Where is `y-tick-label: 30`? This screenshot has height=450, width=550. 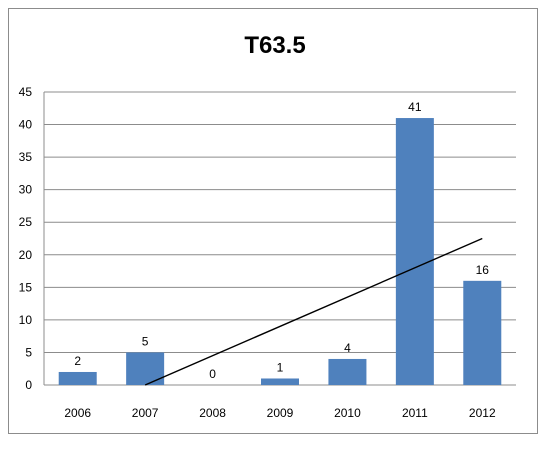 y-tick-label: 30 is located at coordinates (26, 190).